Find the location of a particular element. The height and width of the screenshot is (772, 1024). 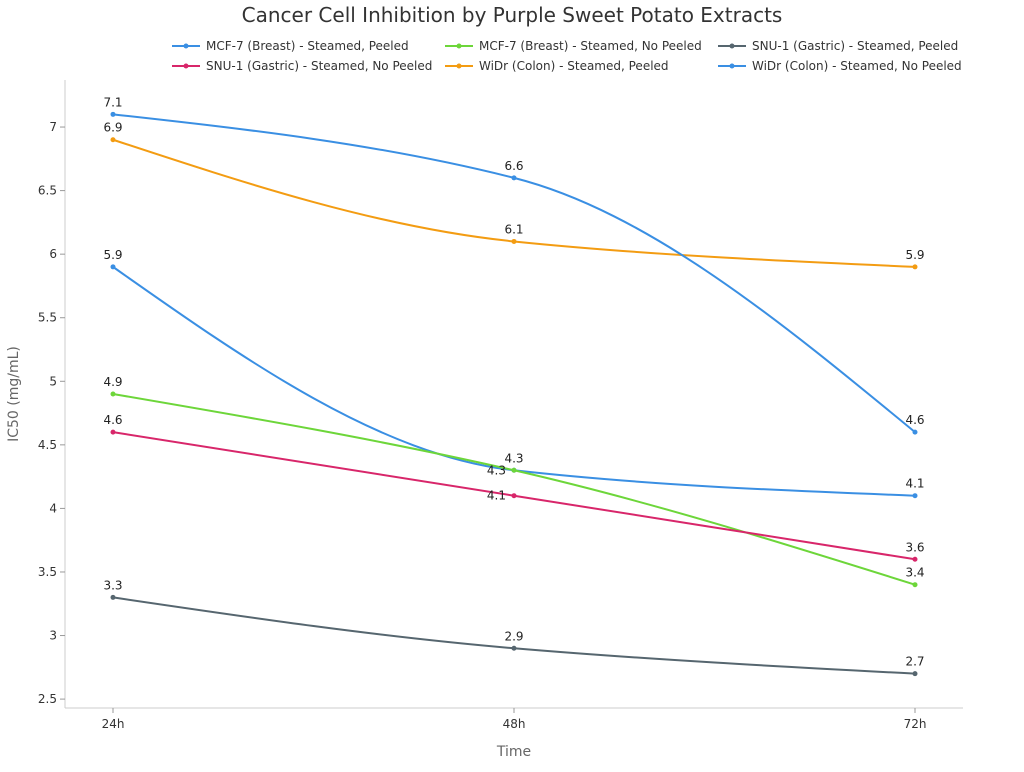

x-axis-label: Time is located at coordinates (513, 752).